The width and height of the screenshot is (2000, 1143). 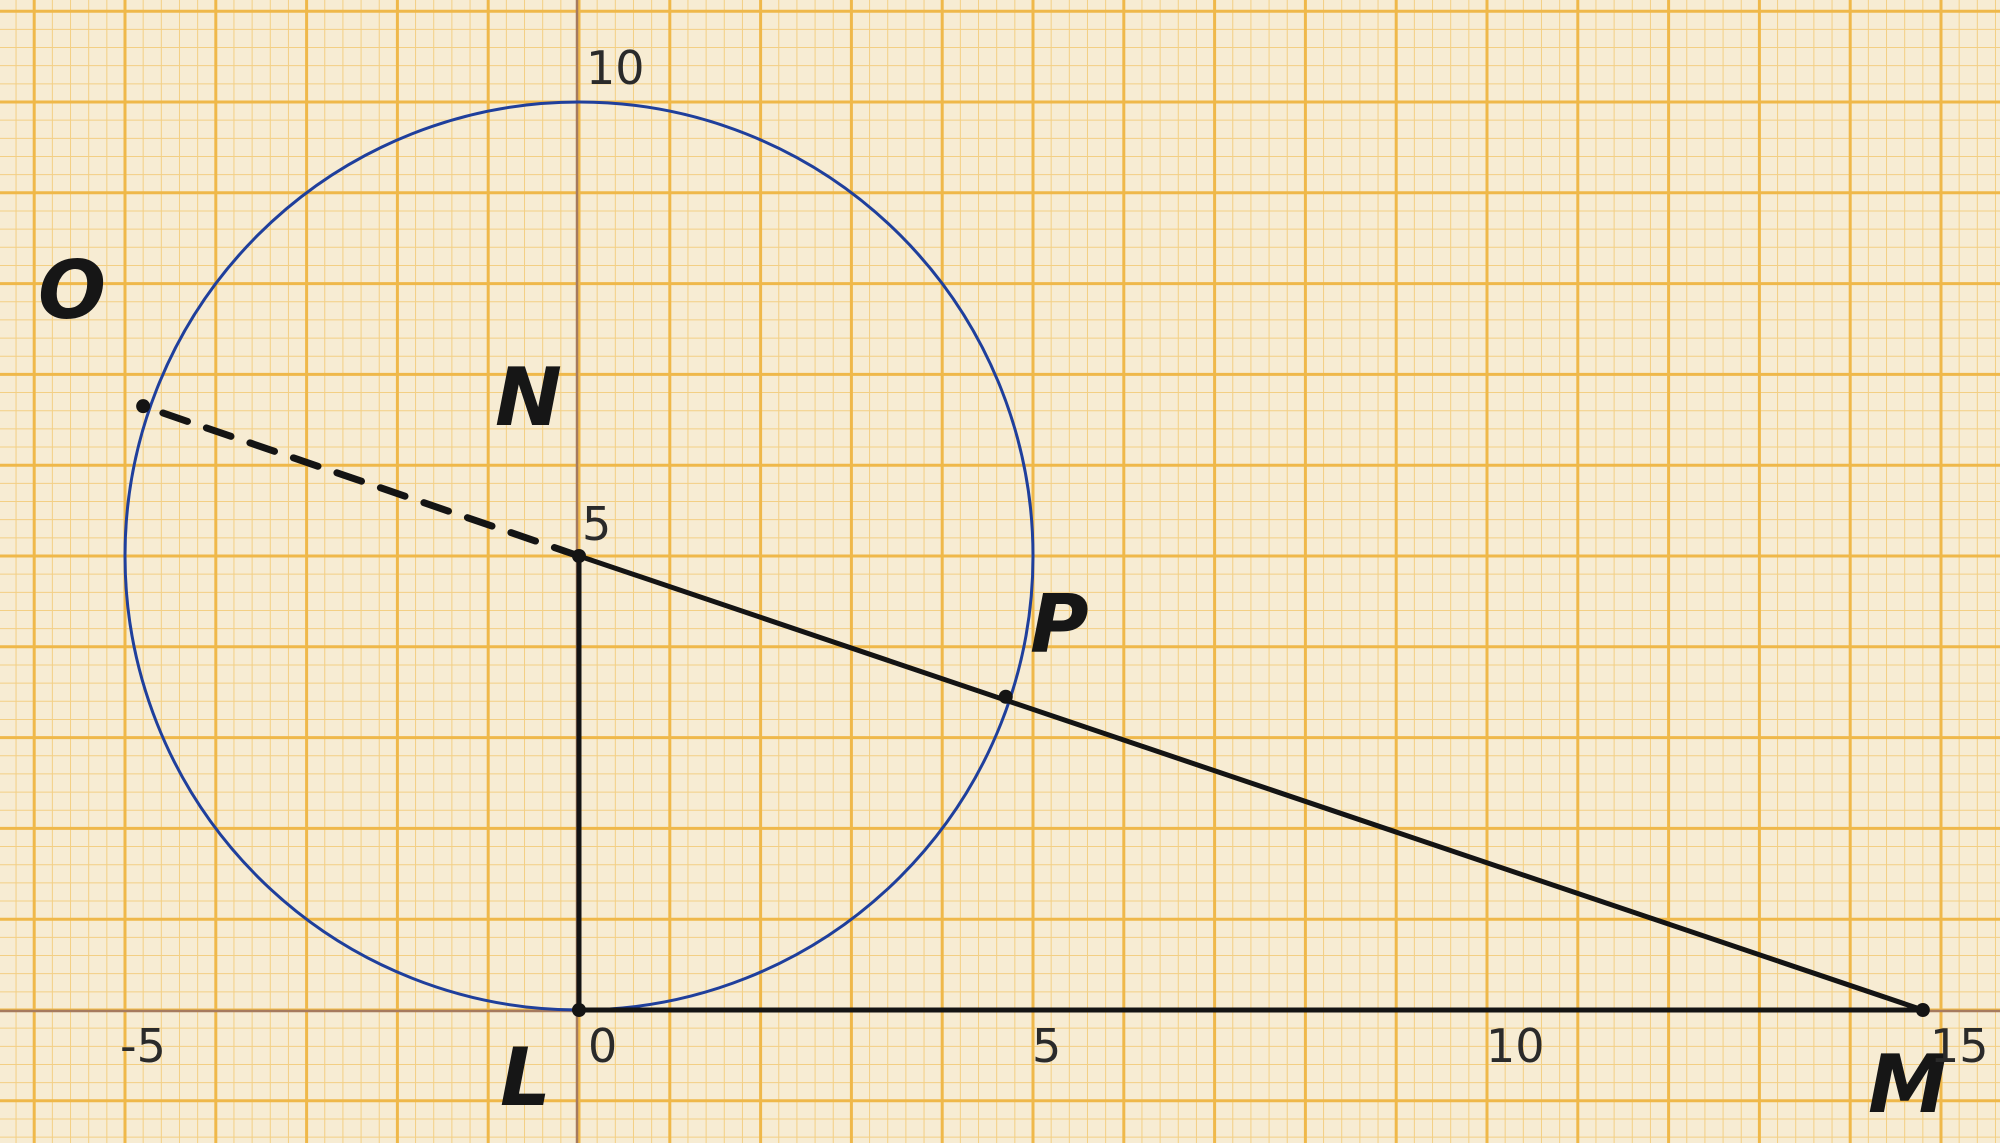 I want to click on x-tick-label-0: 0, so click(x=602, y=1046).